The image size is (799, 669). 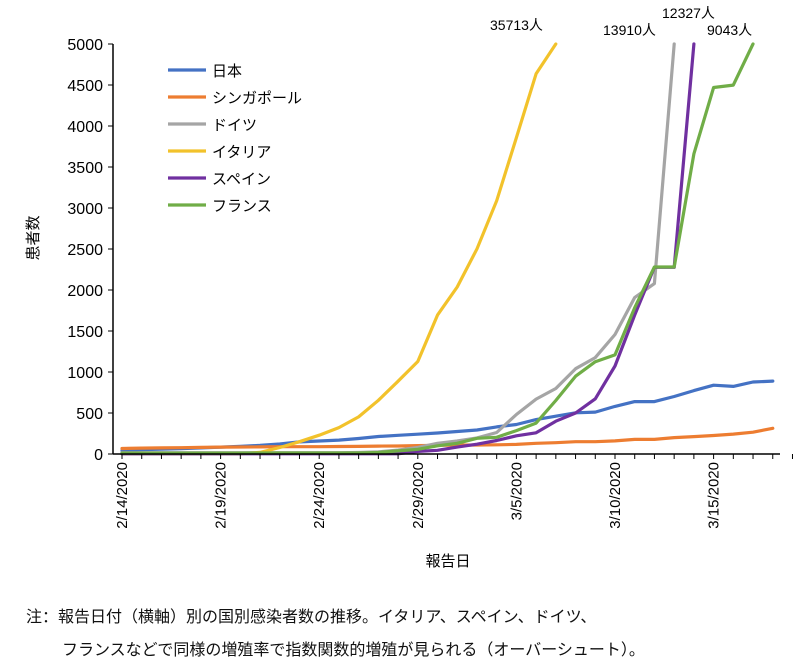 What do you see at coordinates (447, 561) in the screenshot?
I see `x-axis-label: 報告日` at bounding box center [447, 561].